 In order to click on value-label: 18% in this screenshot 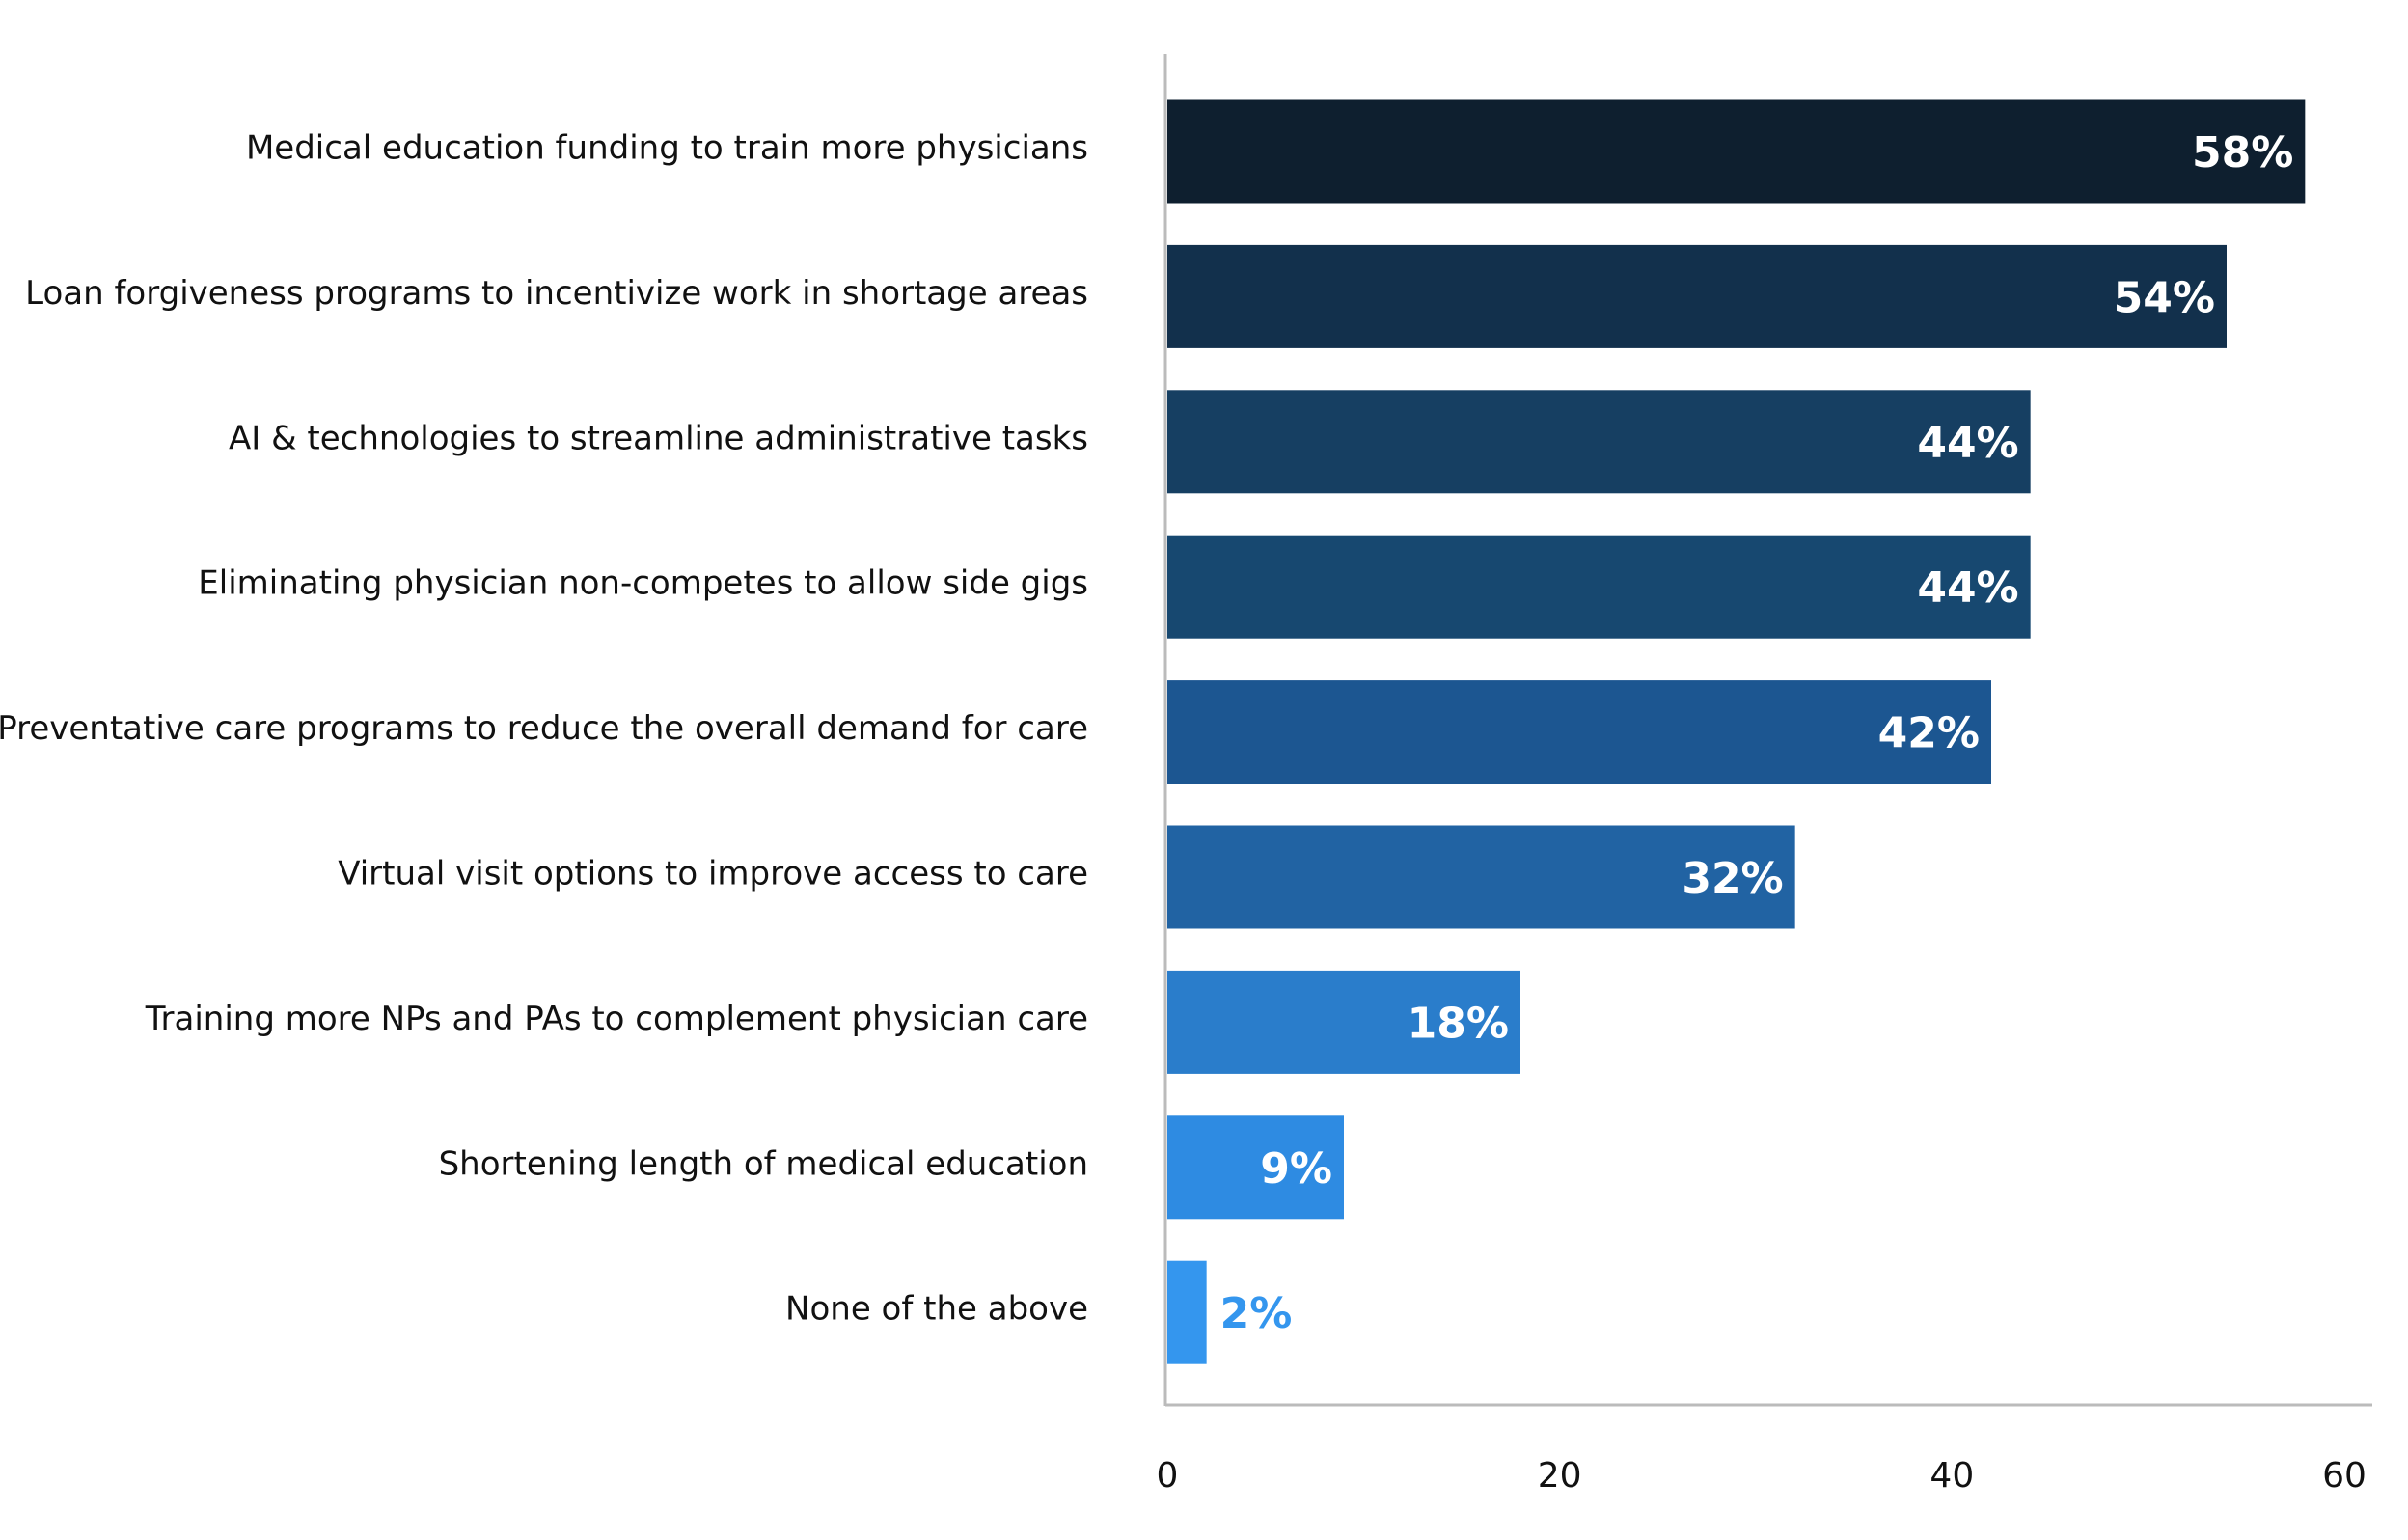, I will do `click(1458, 1023)`.